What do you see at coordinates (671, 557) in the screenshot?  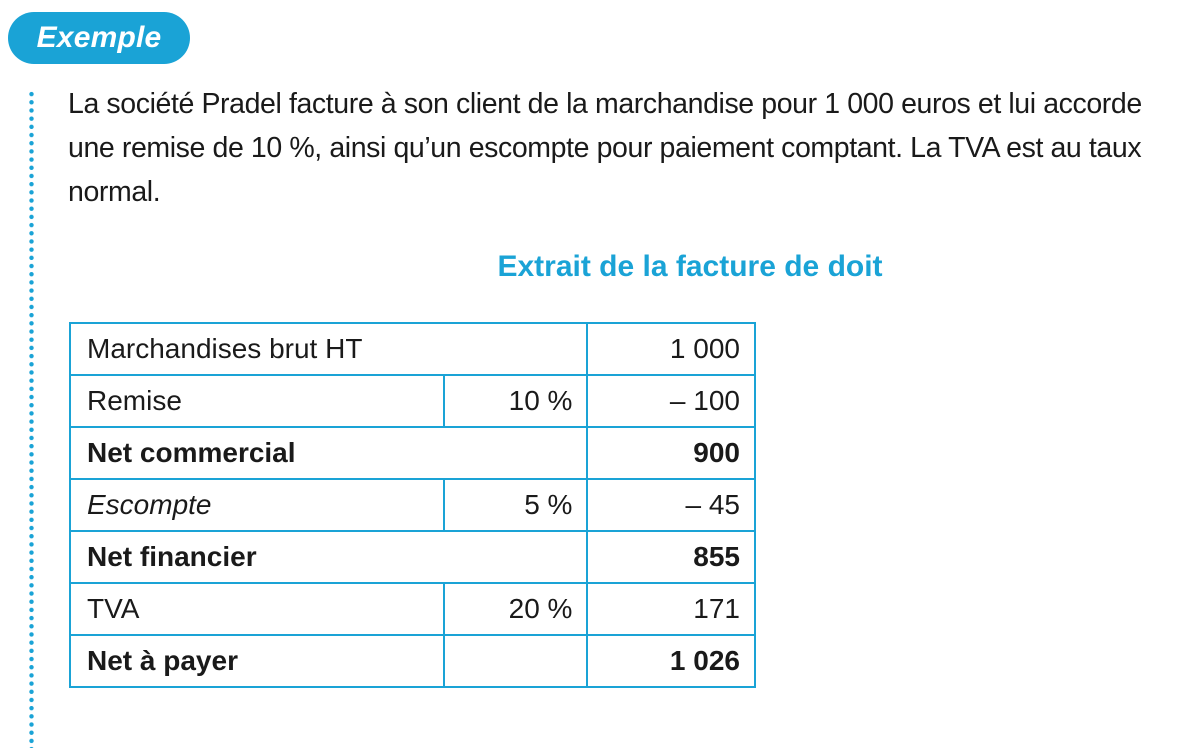 I see `row-value: 855` at bounding box center [671, 557].